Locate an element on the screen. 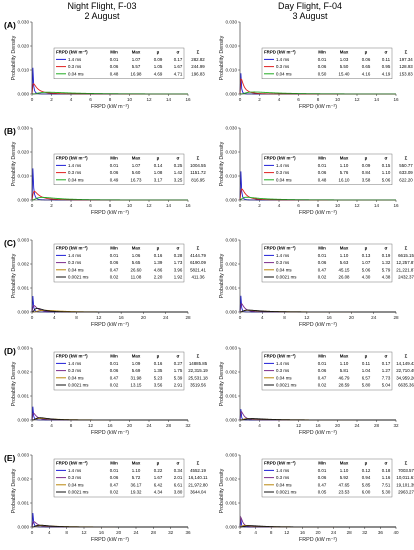  legend-value: 0.27 is located at coordinates (178, 363).